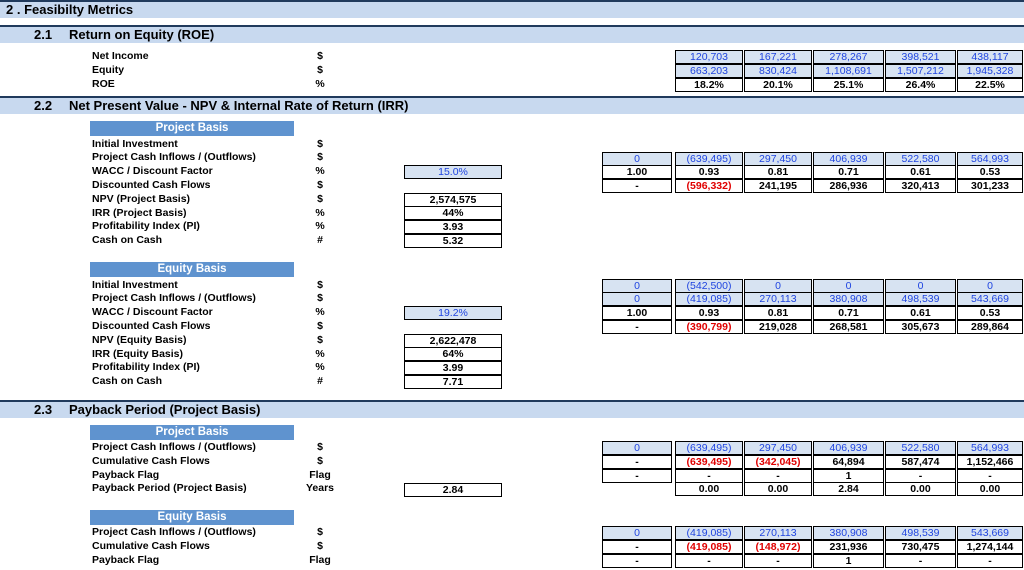  Describe the element at coordinates (848, 70) in the screenshot. I see `roe-cell: 1,108,691` at that location.